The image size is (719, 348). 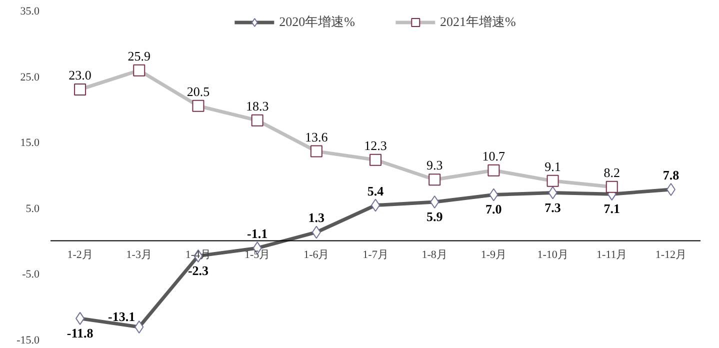 What do you see at coordinates (612, 254) in the screenshot?
I see `x-tick-label: 1-11月` at bounding box center [612, 254].